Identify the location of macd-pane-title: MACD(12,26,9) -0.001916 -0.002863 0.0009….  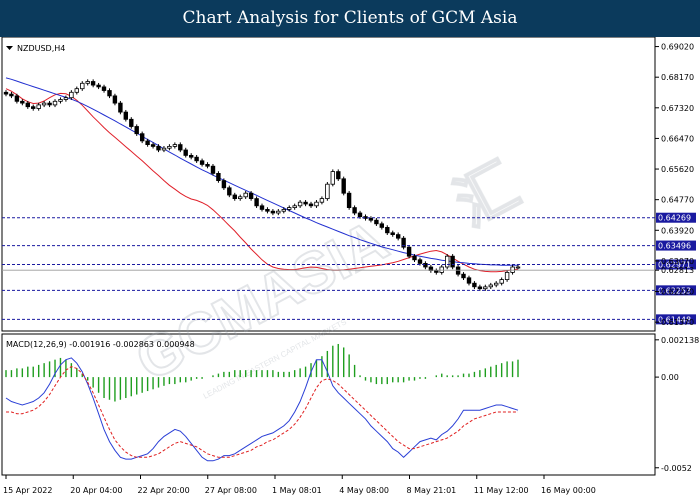
(100, 344).